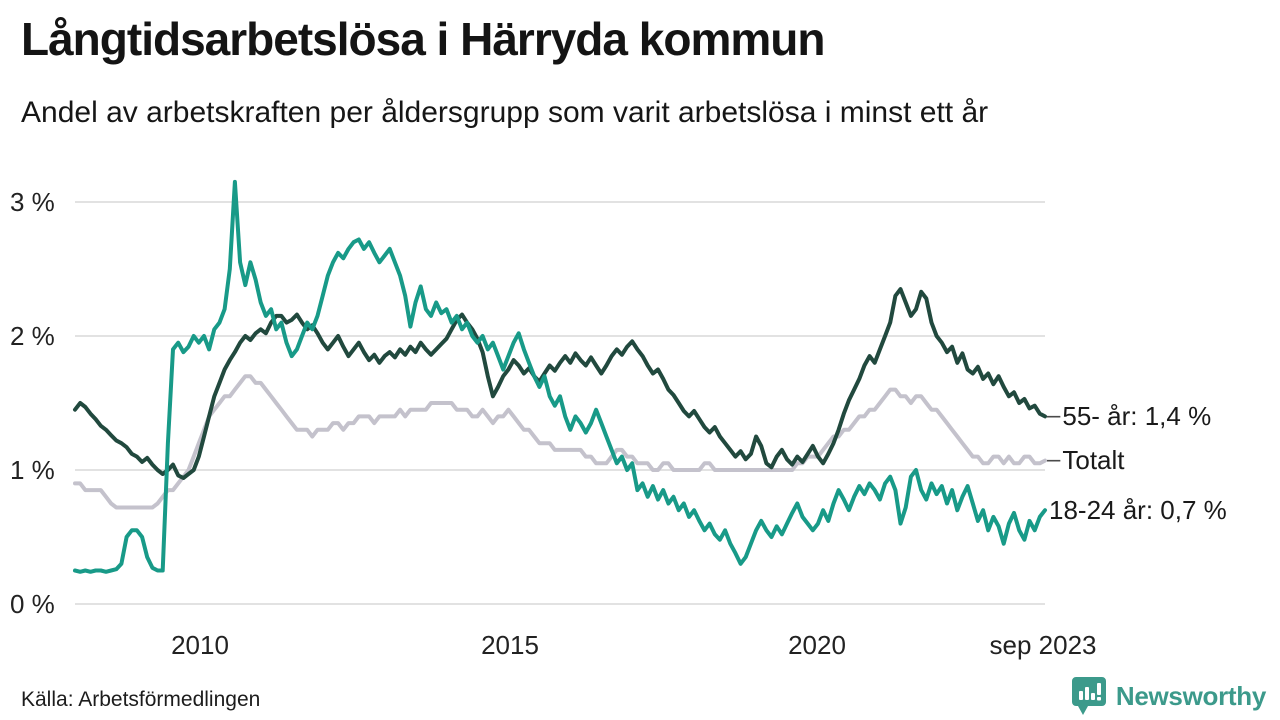  What do you see at coordinates (1043, 645) in the screenshot?
I see `x-axis-tick-sep-2023: sep 2023` at bounding box center [1043, 645].